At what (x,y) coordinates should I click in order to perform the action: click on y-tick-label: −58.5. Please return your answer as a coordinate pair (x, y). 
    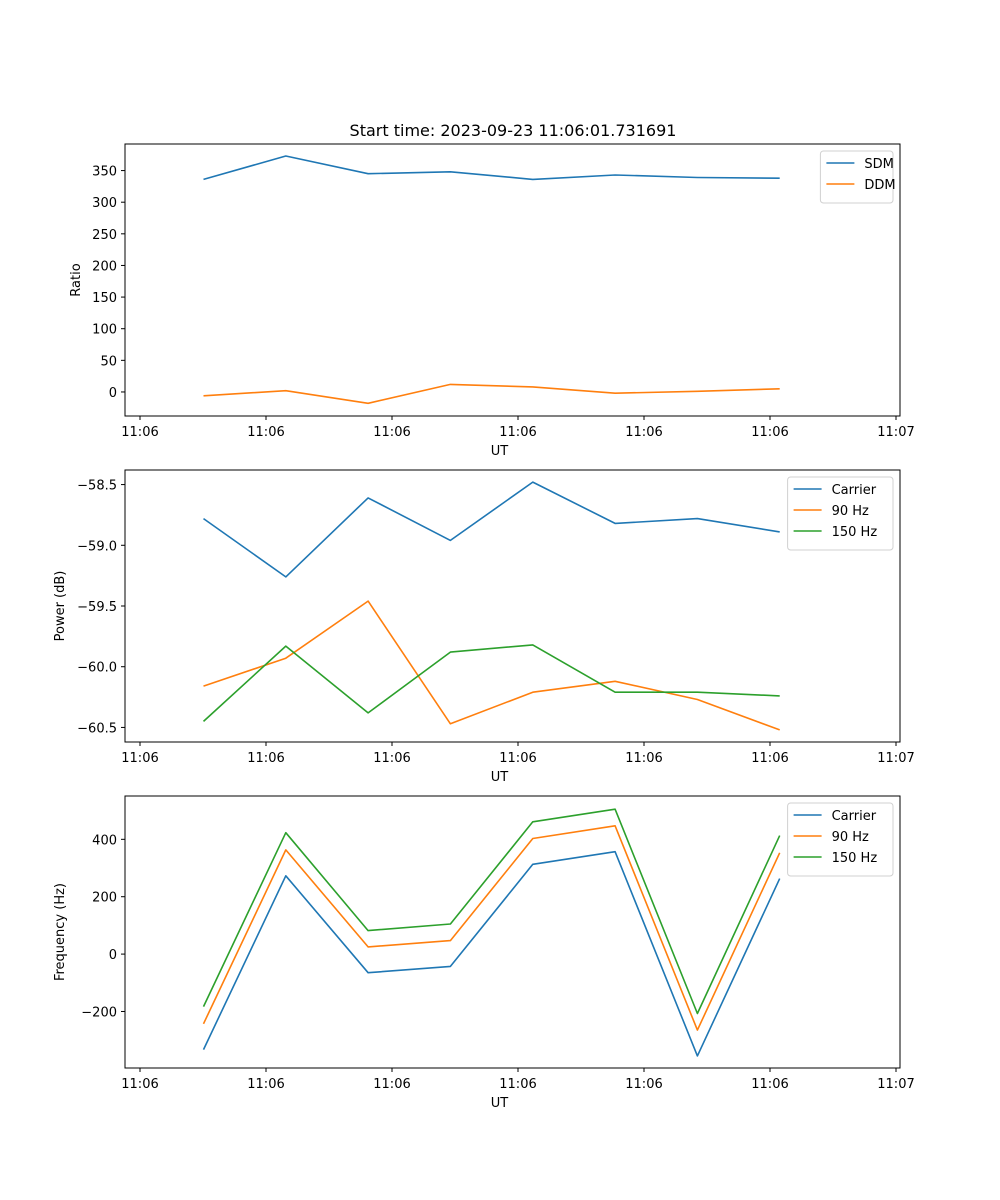
    Looking at the image, I should click on (97, 486).